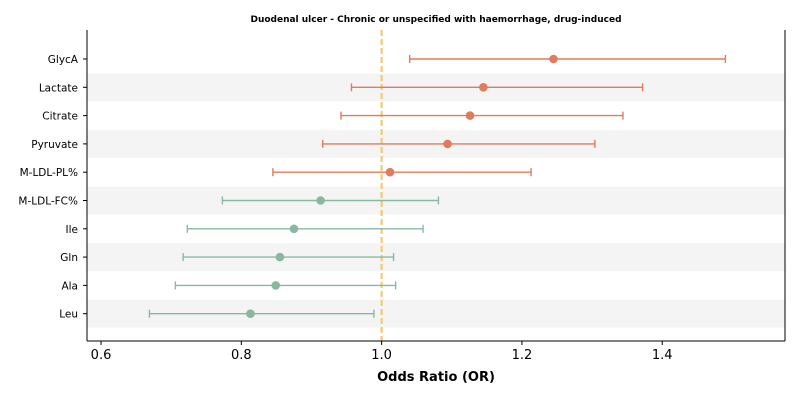 The width and height of the screenshot is (800, 400). I want to click on x-tick-label: 1.4, so click(662, 355).